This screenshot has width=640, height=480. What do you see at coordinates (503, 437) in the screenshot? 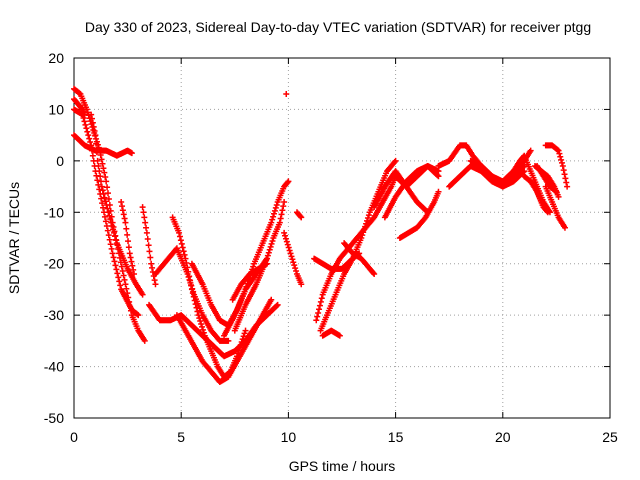
I see `x-tick-label: 20` at bounding box center [503, 437].